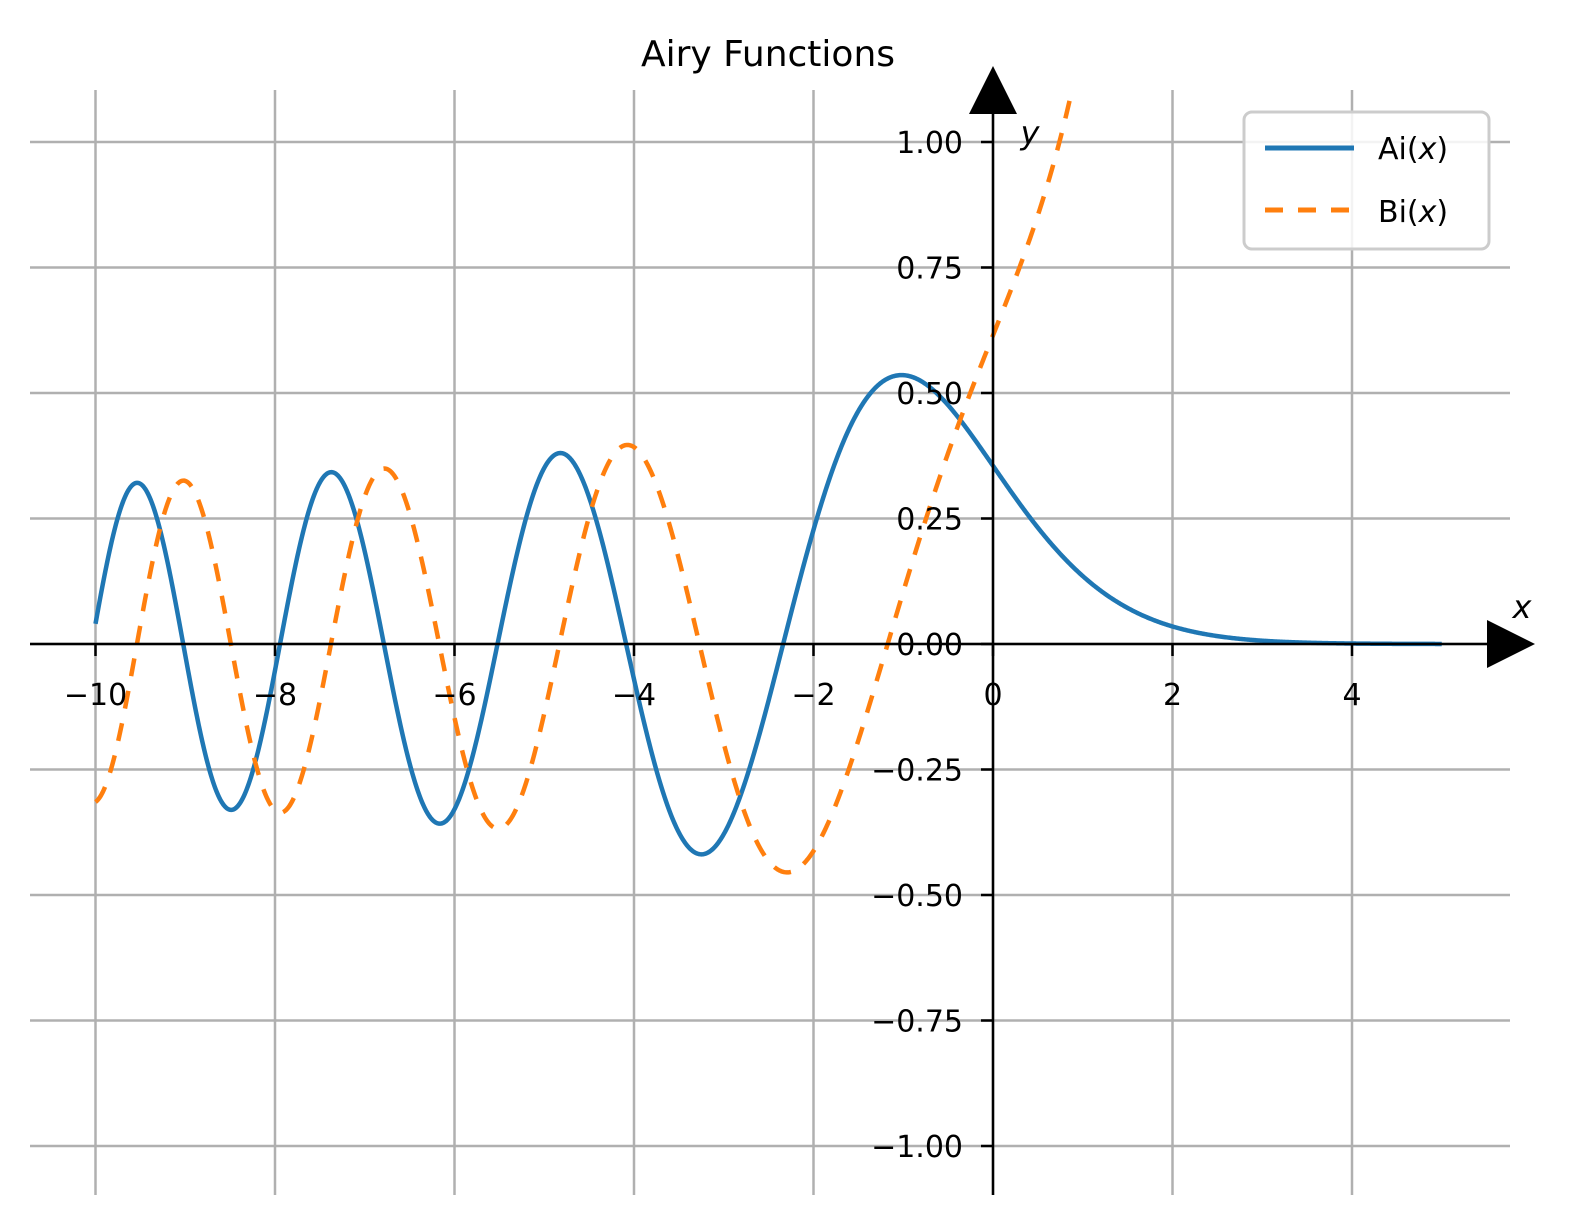  What do you see at coordinates (917, 771) in the screenshot?
I see `y-tick-label: −0.25` at bounding box center [917, 771].